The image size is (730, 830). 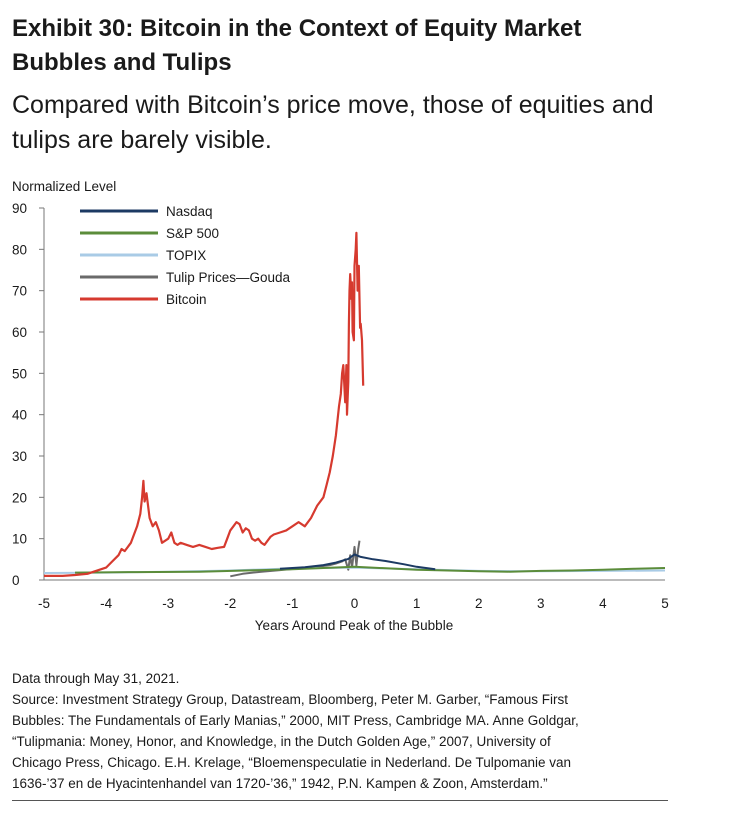 I want to click on legend-label-s-p-500: S&P 500, so click(x=192, y=233).